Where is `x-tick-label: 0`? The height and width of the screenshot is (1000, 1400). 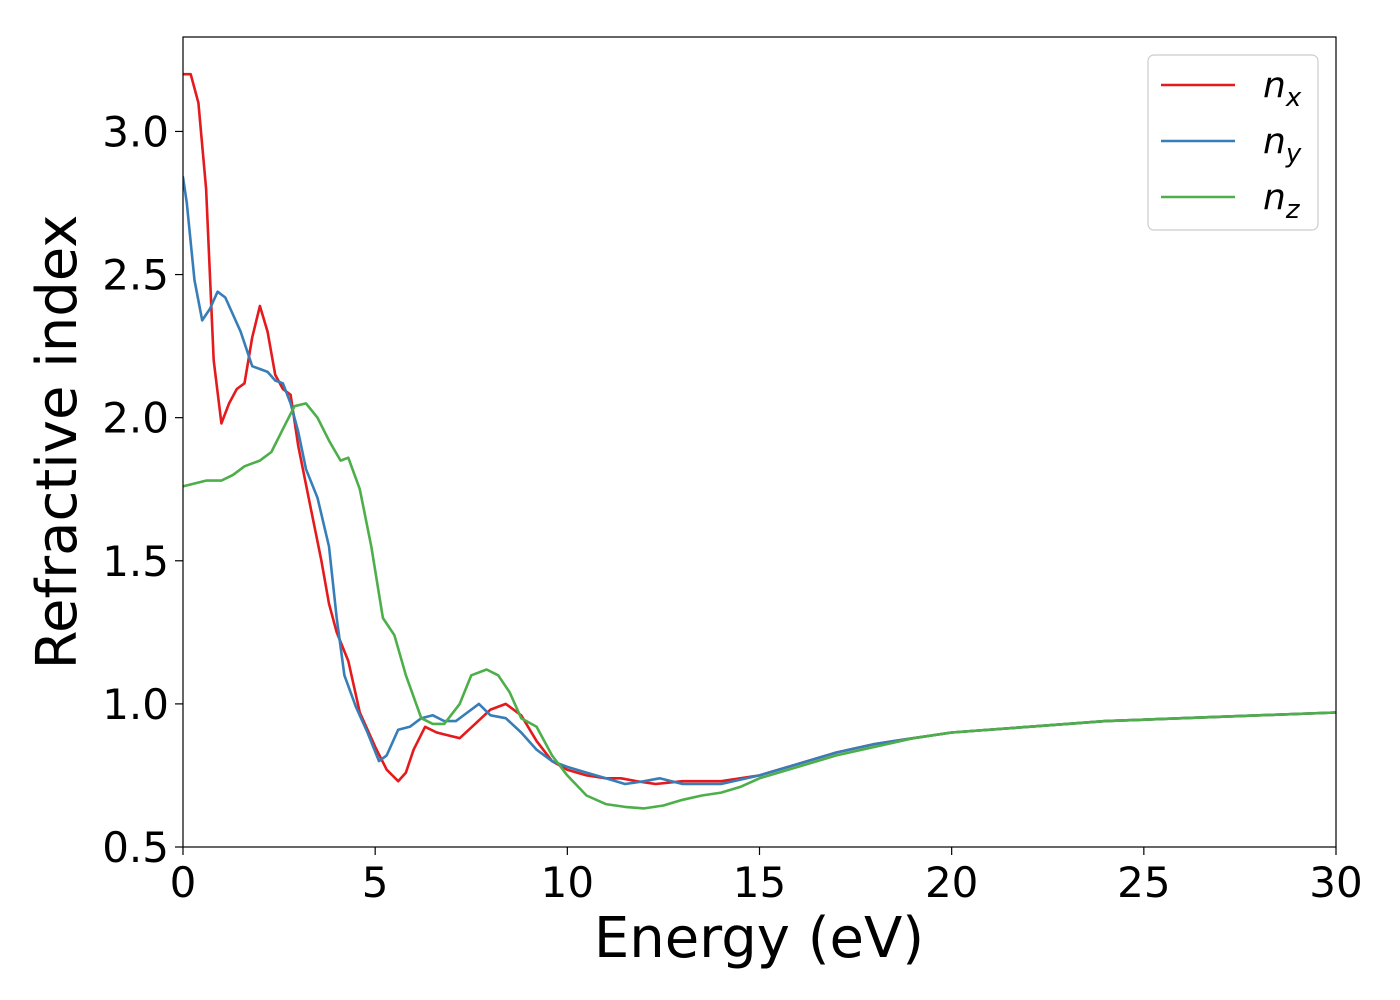
x-tick-label: 0 is located at coordinates (183, 882).